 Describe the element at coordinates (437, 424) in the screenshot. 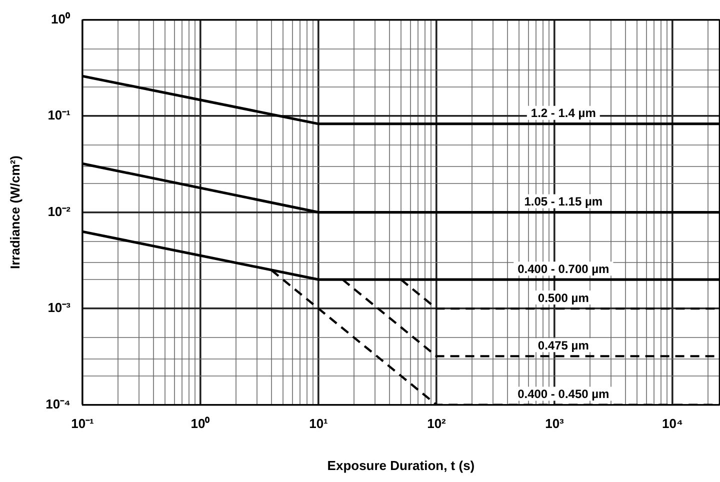

I see `x-tick-label: 10²` at that location.